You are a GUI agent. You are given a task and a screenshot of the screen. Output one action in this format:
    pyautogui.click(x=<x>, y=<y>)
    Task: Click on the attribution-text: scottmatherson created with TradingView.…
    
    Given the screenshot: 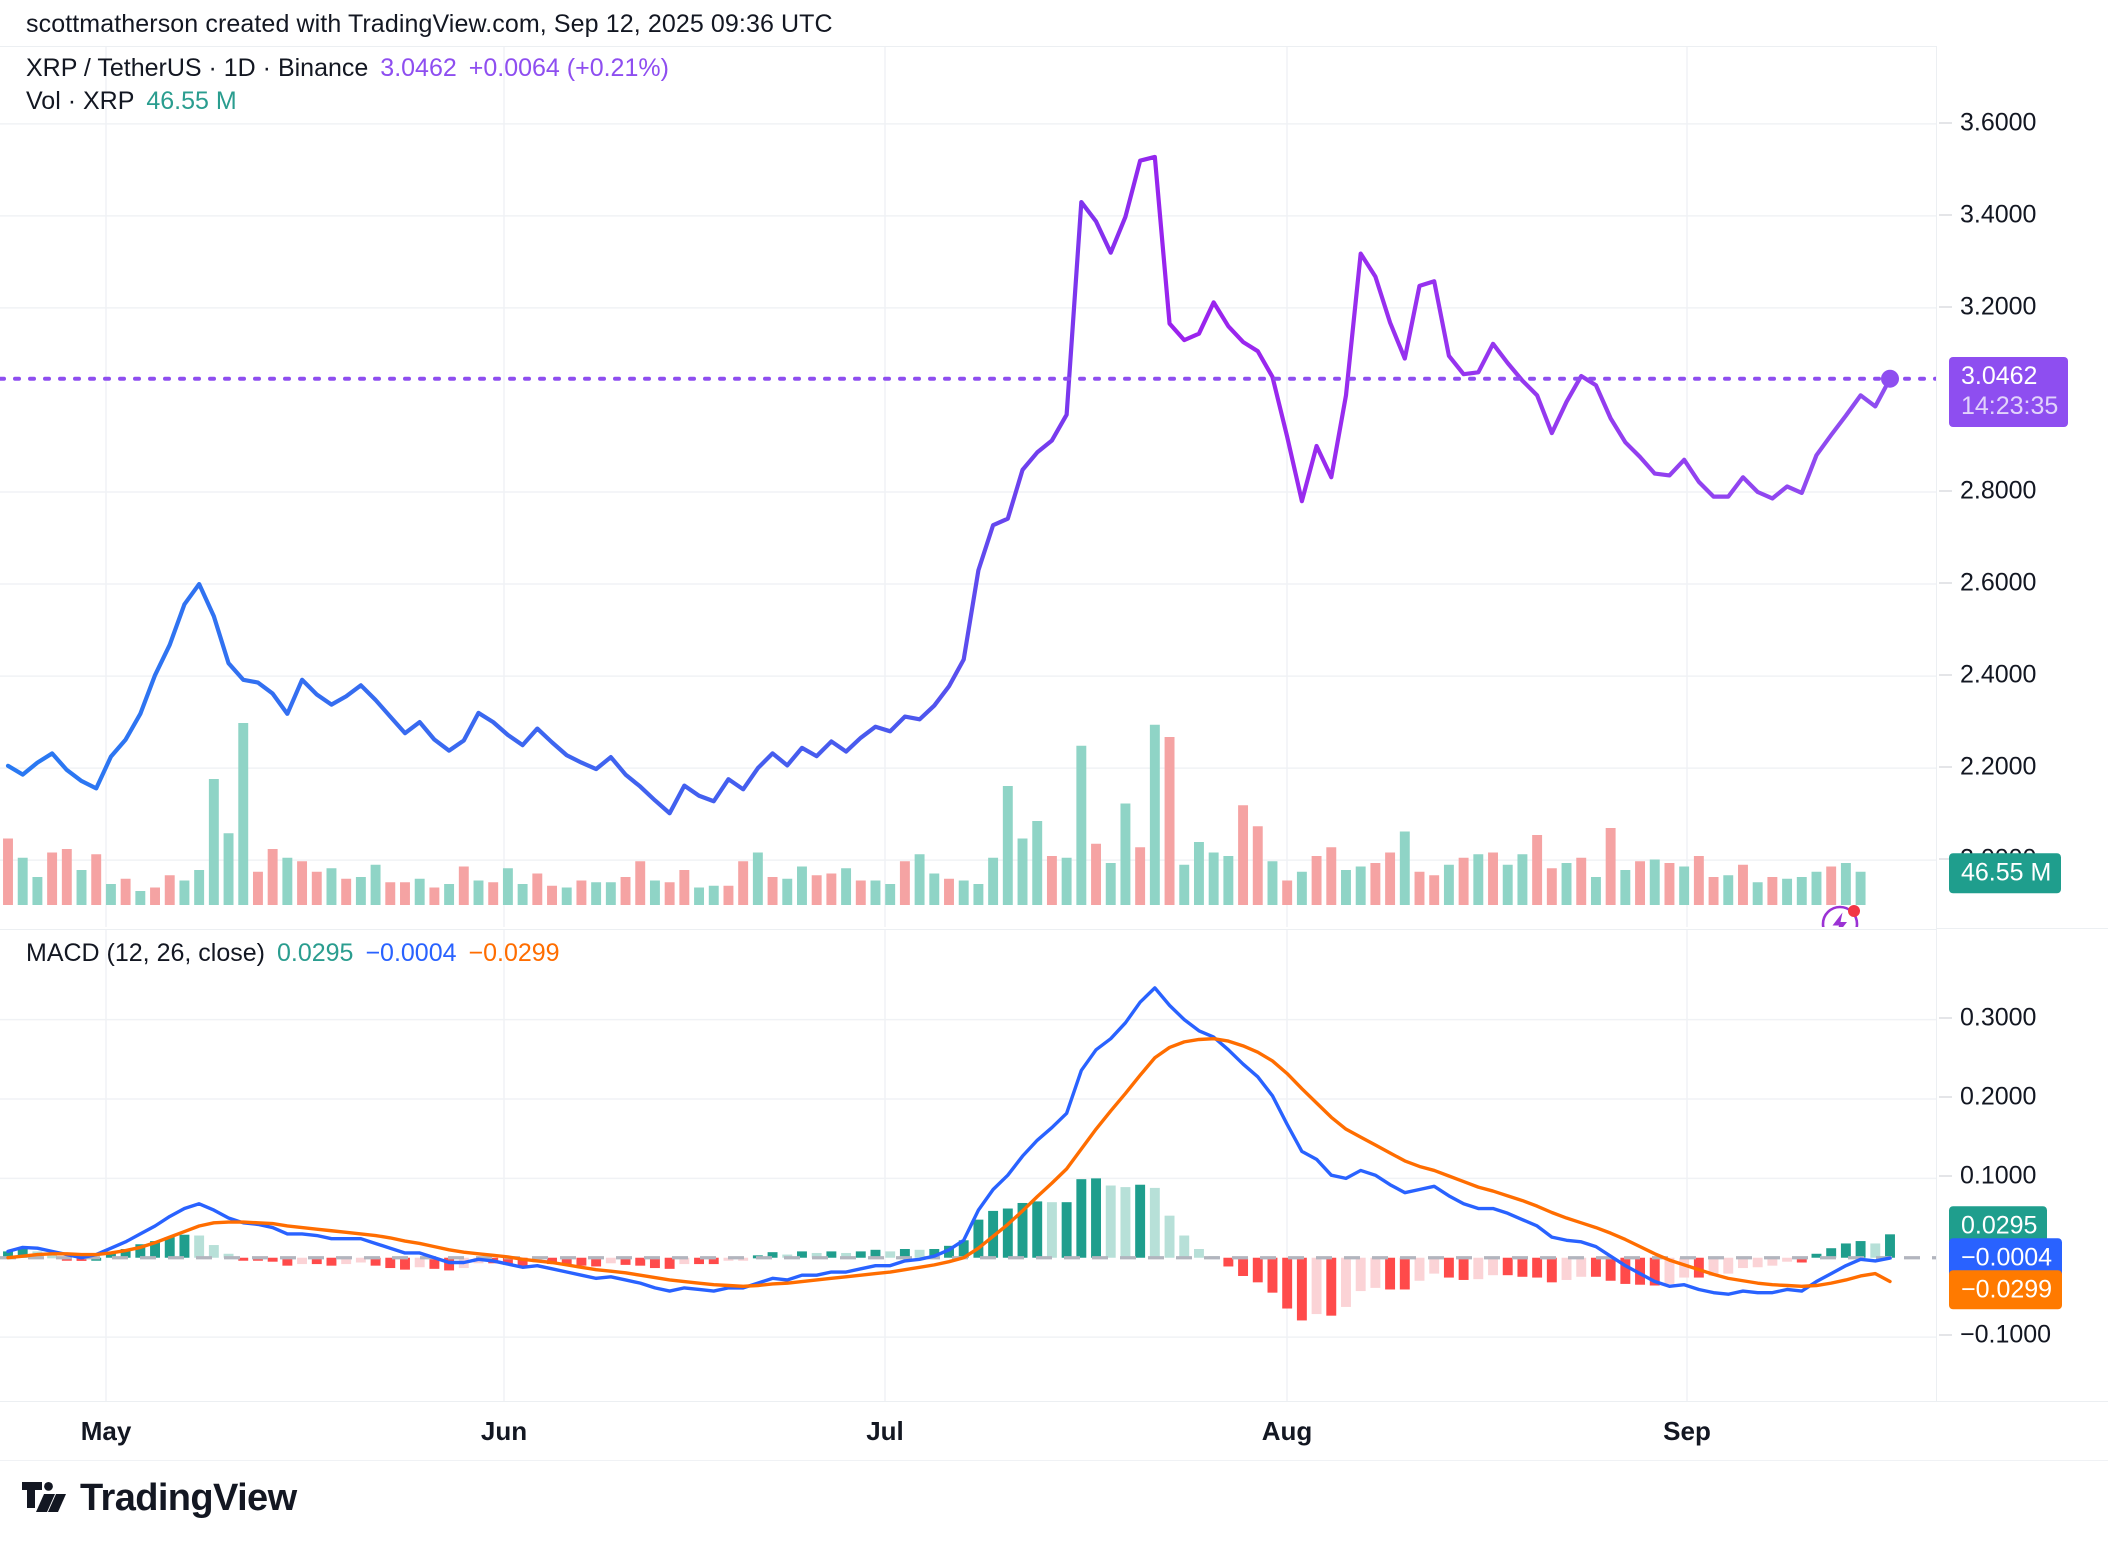 What is the action you would take?
    pyautogui.click(x=429, y=24)
    